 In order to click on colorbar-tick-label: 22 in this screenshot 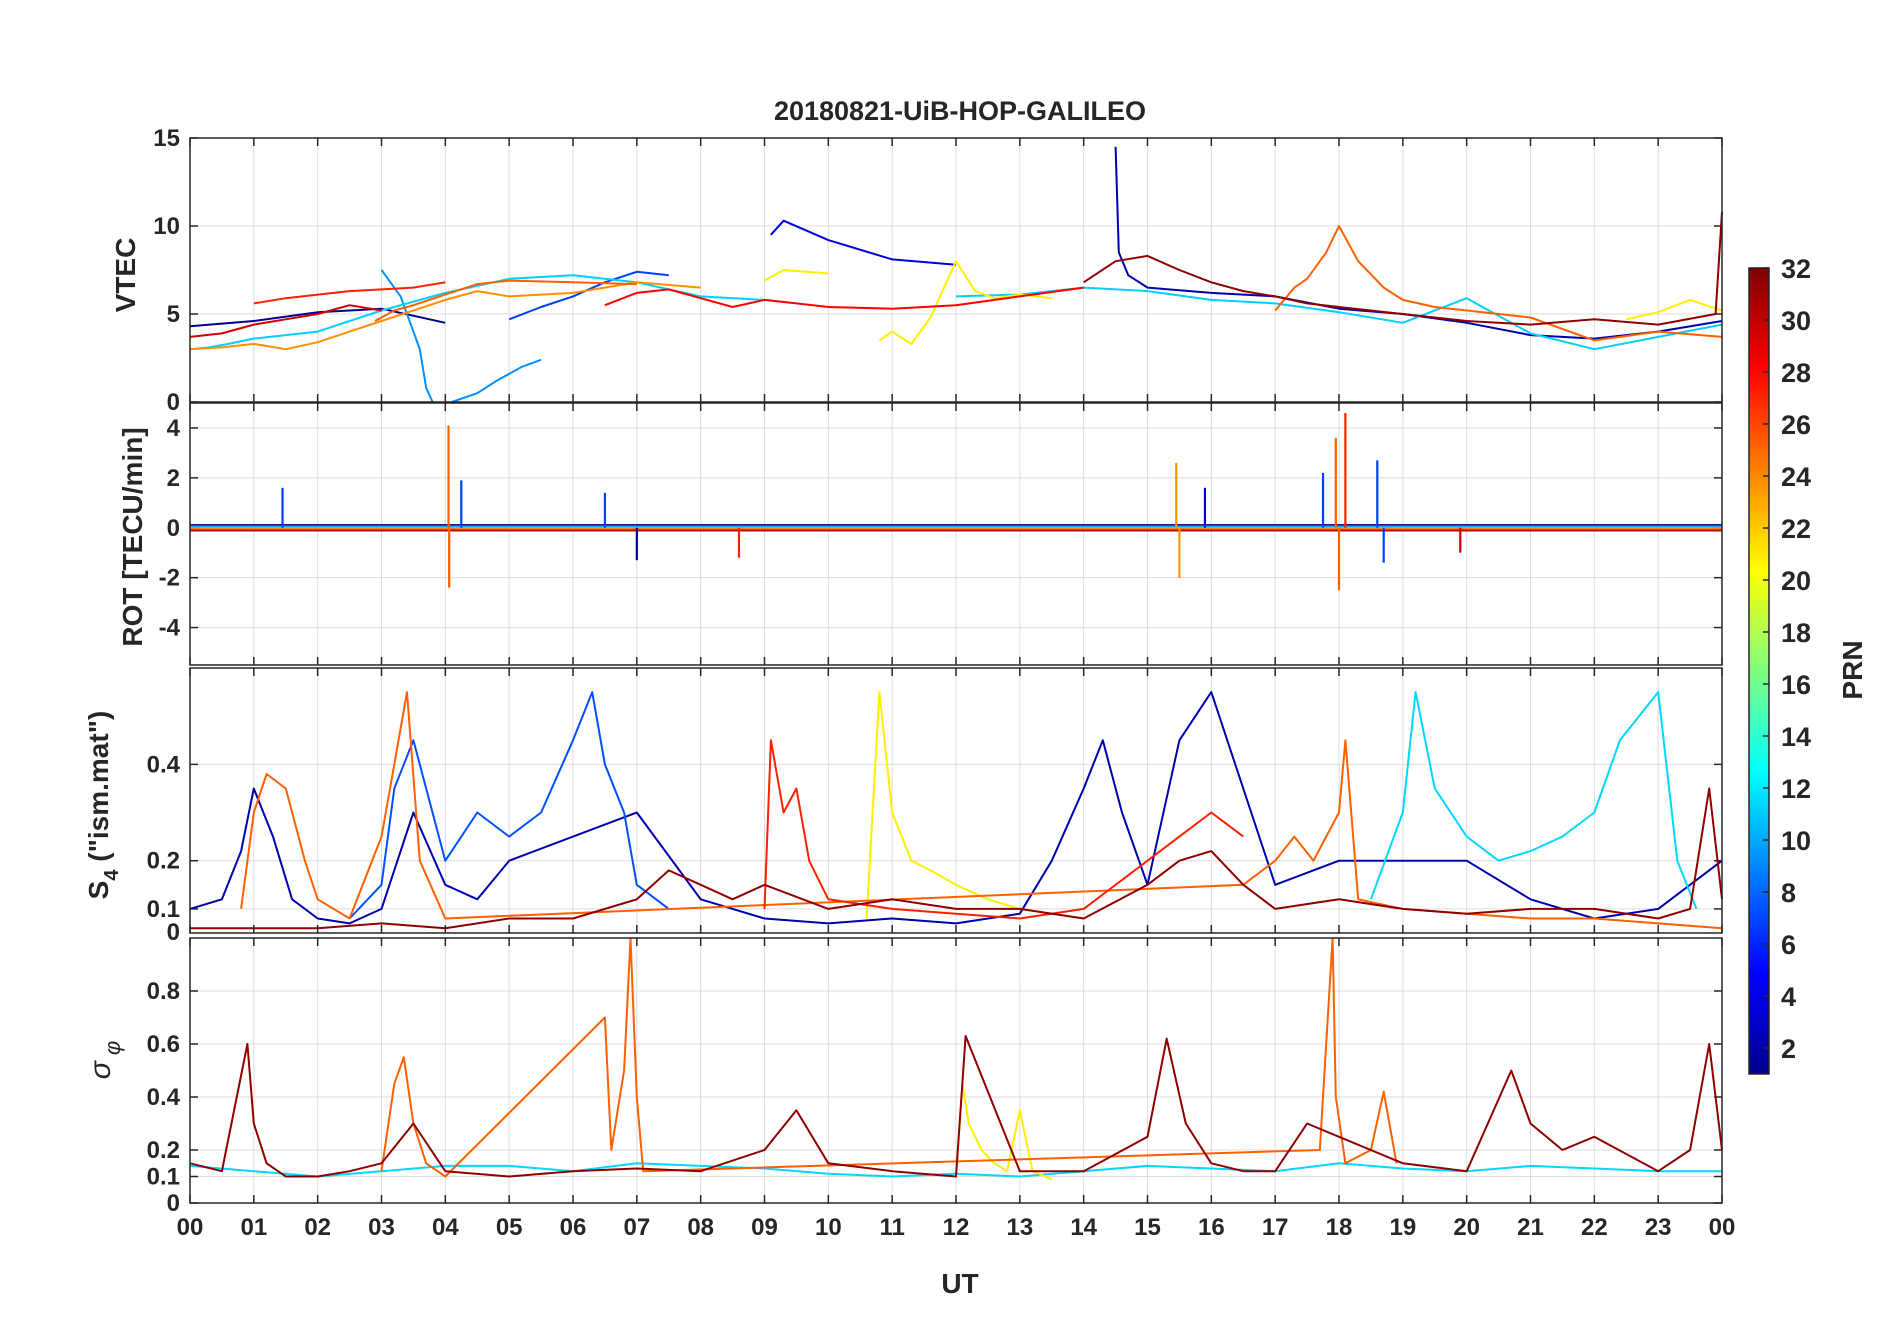, I will do `click(1796, 529)`.